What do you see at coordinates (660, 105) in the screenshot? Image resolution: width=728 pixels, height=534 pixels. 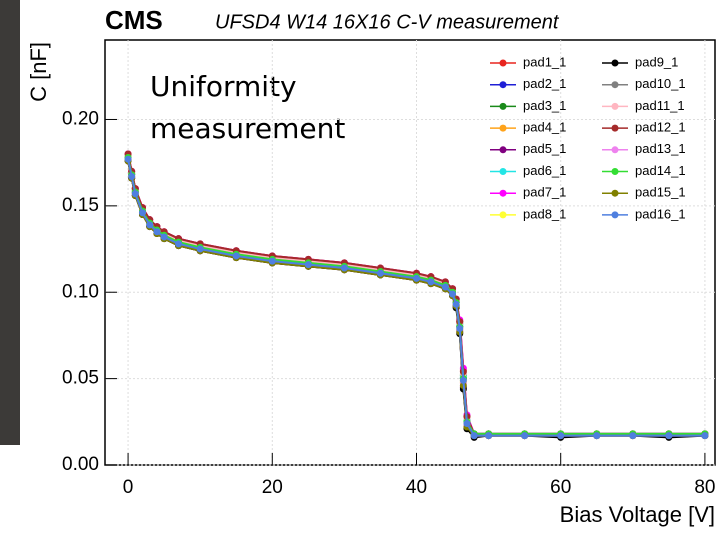 I see `legend-label: pad11_1` at bounding box center [660, 105].